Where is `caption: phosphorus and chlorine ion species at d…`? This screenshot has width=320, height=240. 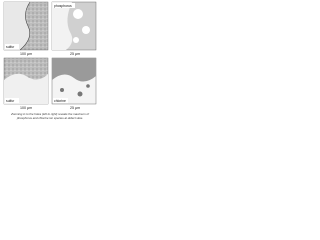 caption: phosphorus and chlorine ion species at d… is located at coordinates (50, 118).